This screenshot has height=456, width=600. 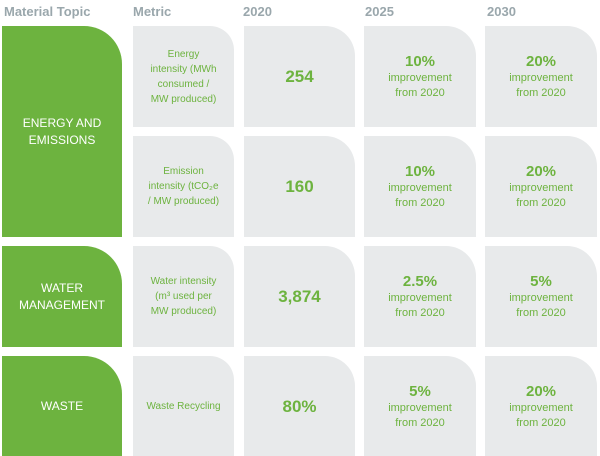 I want to click on baseline-cell: 3,874, so click(x=299, y=296).